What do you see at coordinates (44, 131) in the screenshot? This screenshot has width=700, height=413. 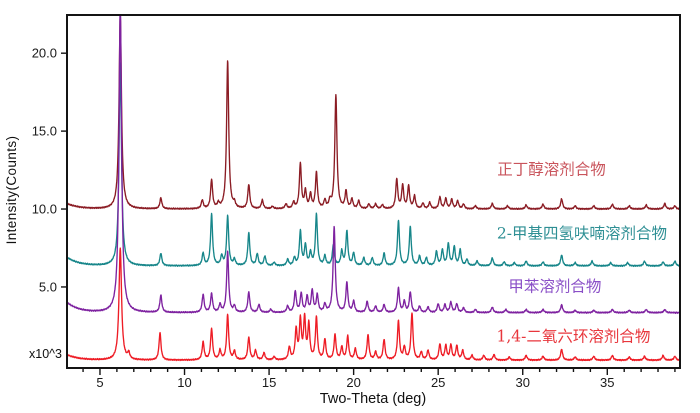 I see `y-tick-label: 15.0` at bounding box center [44, 131].